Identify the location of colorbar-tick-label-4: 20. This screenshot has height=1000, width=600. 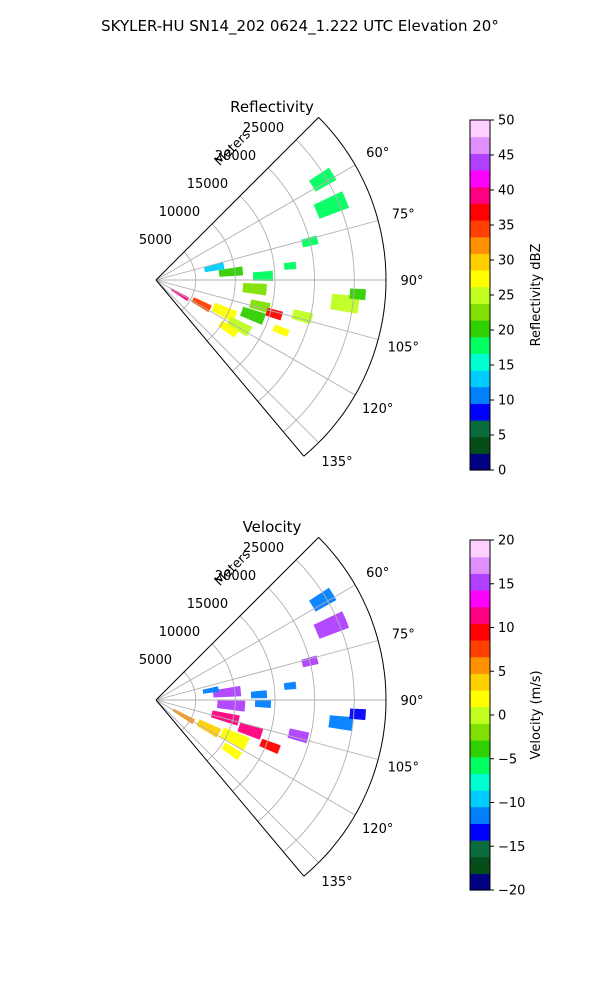
(506, 331).